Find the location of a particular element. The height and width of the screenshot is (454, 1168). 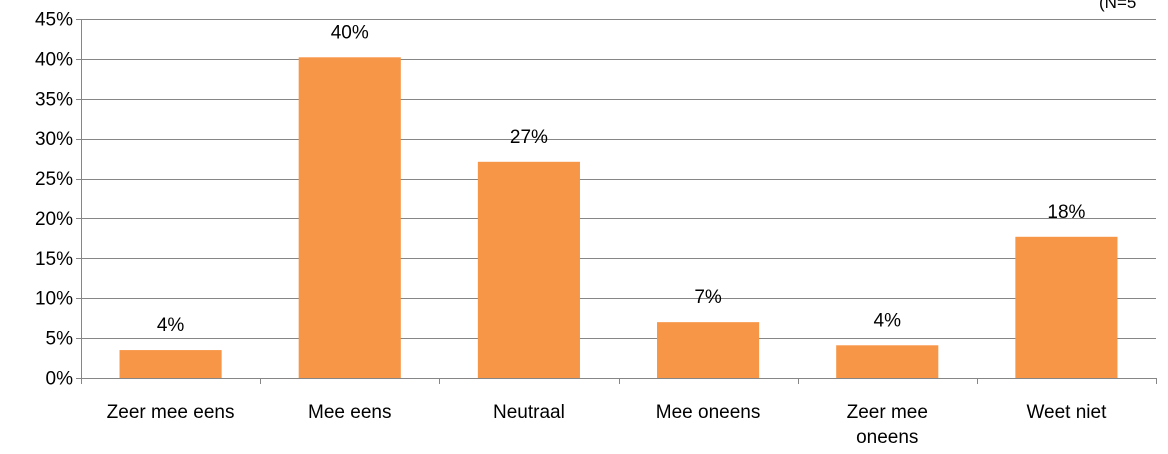

data-label: 27% is located at coordinates (529, 137).